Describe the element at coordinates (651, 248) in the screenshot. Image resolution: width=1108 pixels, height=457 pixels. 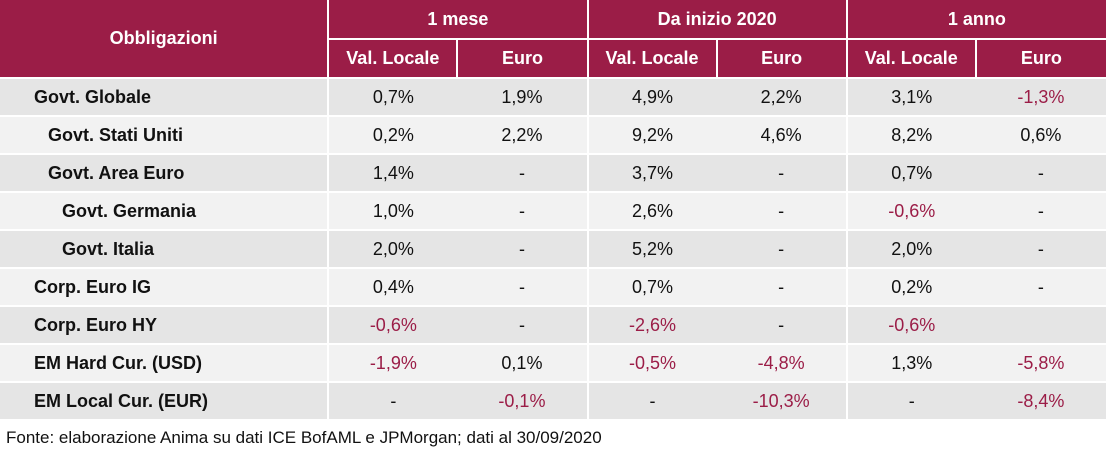
I see `table-cell: 5,2%` at that location.